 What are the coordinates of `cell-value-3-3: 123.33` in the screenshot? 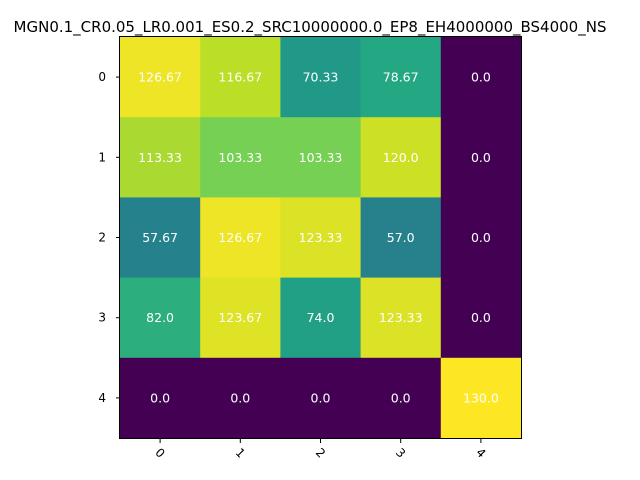 It's located at (401, 317).